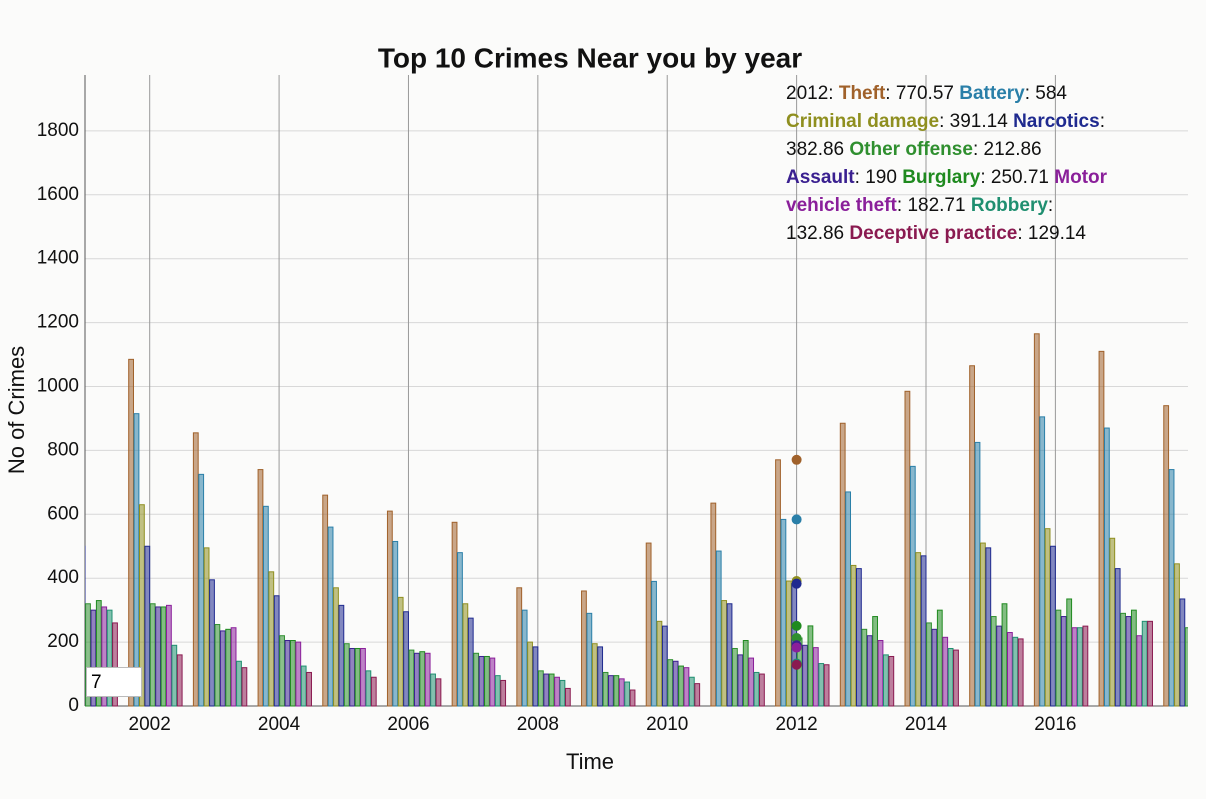 The height and width of the screenshot is (799, 1206). I want to click on x-tick-label: 2012, so click(796, 724).